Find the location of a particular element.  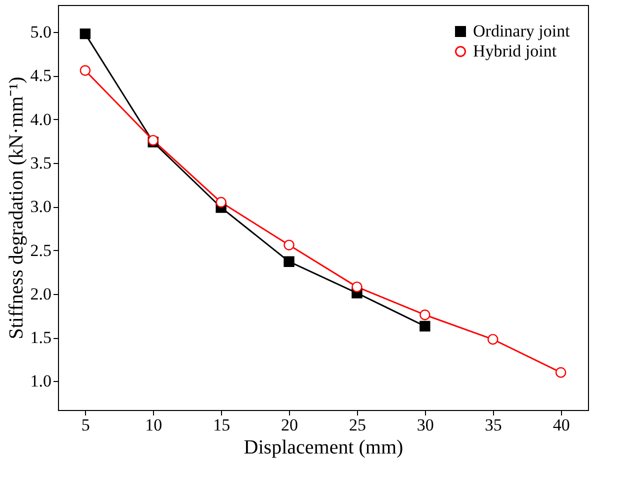

y-tick-label: 3.5 is located at coordinates (41, 162).